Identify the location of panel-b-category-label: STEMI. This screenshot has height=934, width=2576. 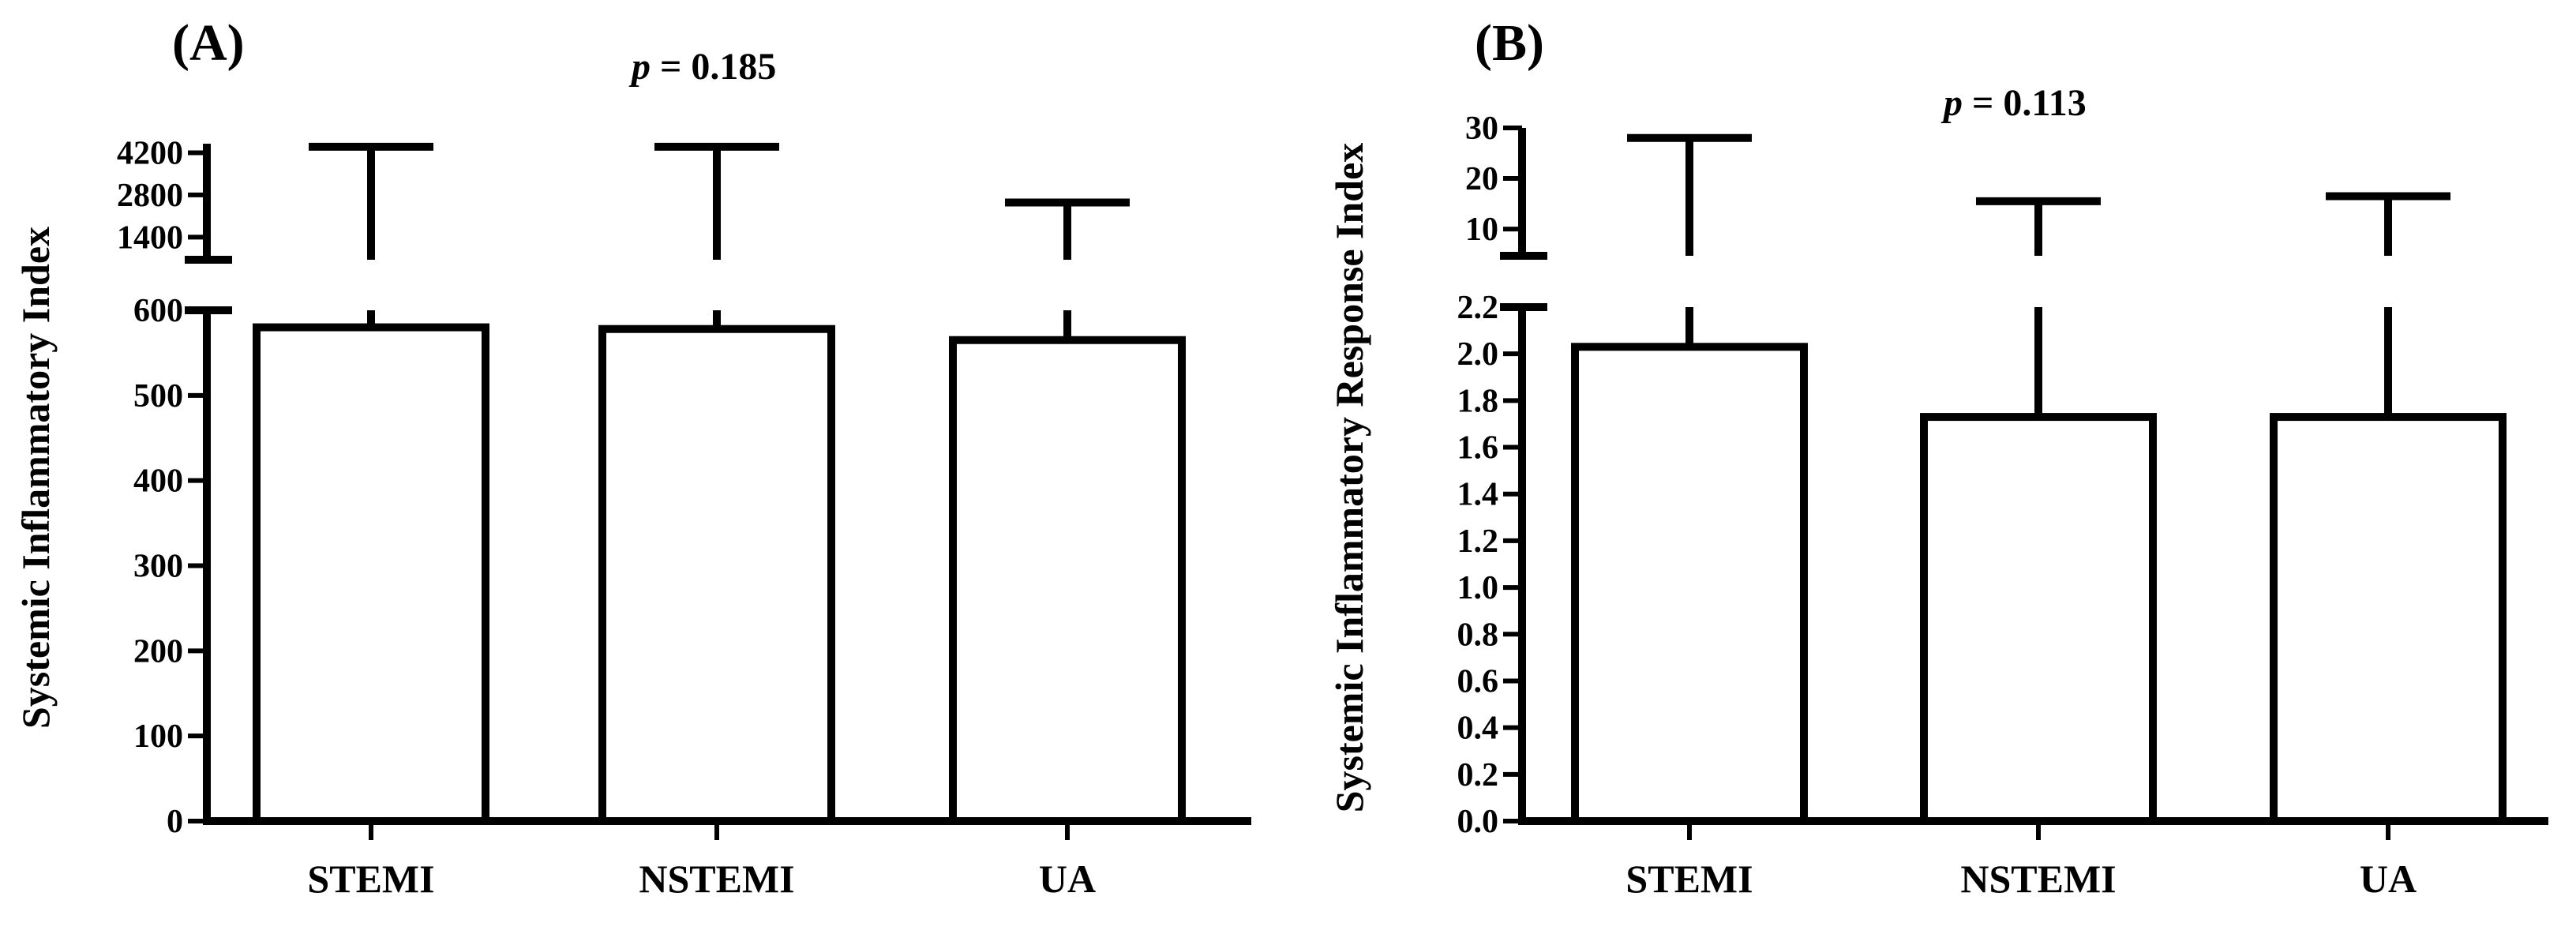
(1689, 879).